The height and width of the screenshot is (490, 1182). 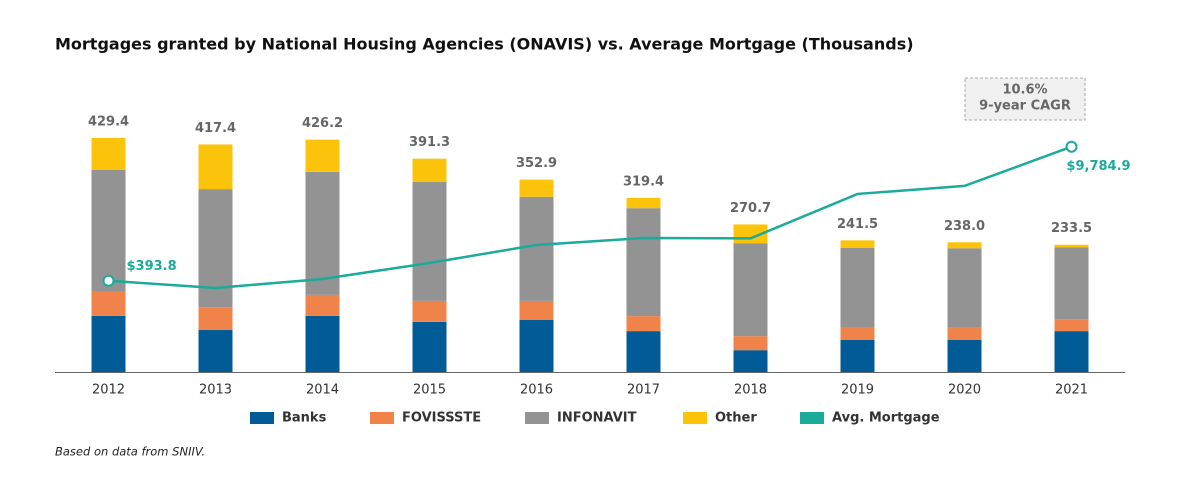 I want to click on legend-label: Avg. Mortgage, so click(x=886, y=418).